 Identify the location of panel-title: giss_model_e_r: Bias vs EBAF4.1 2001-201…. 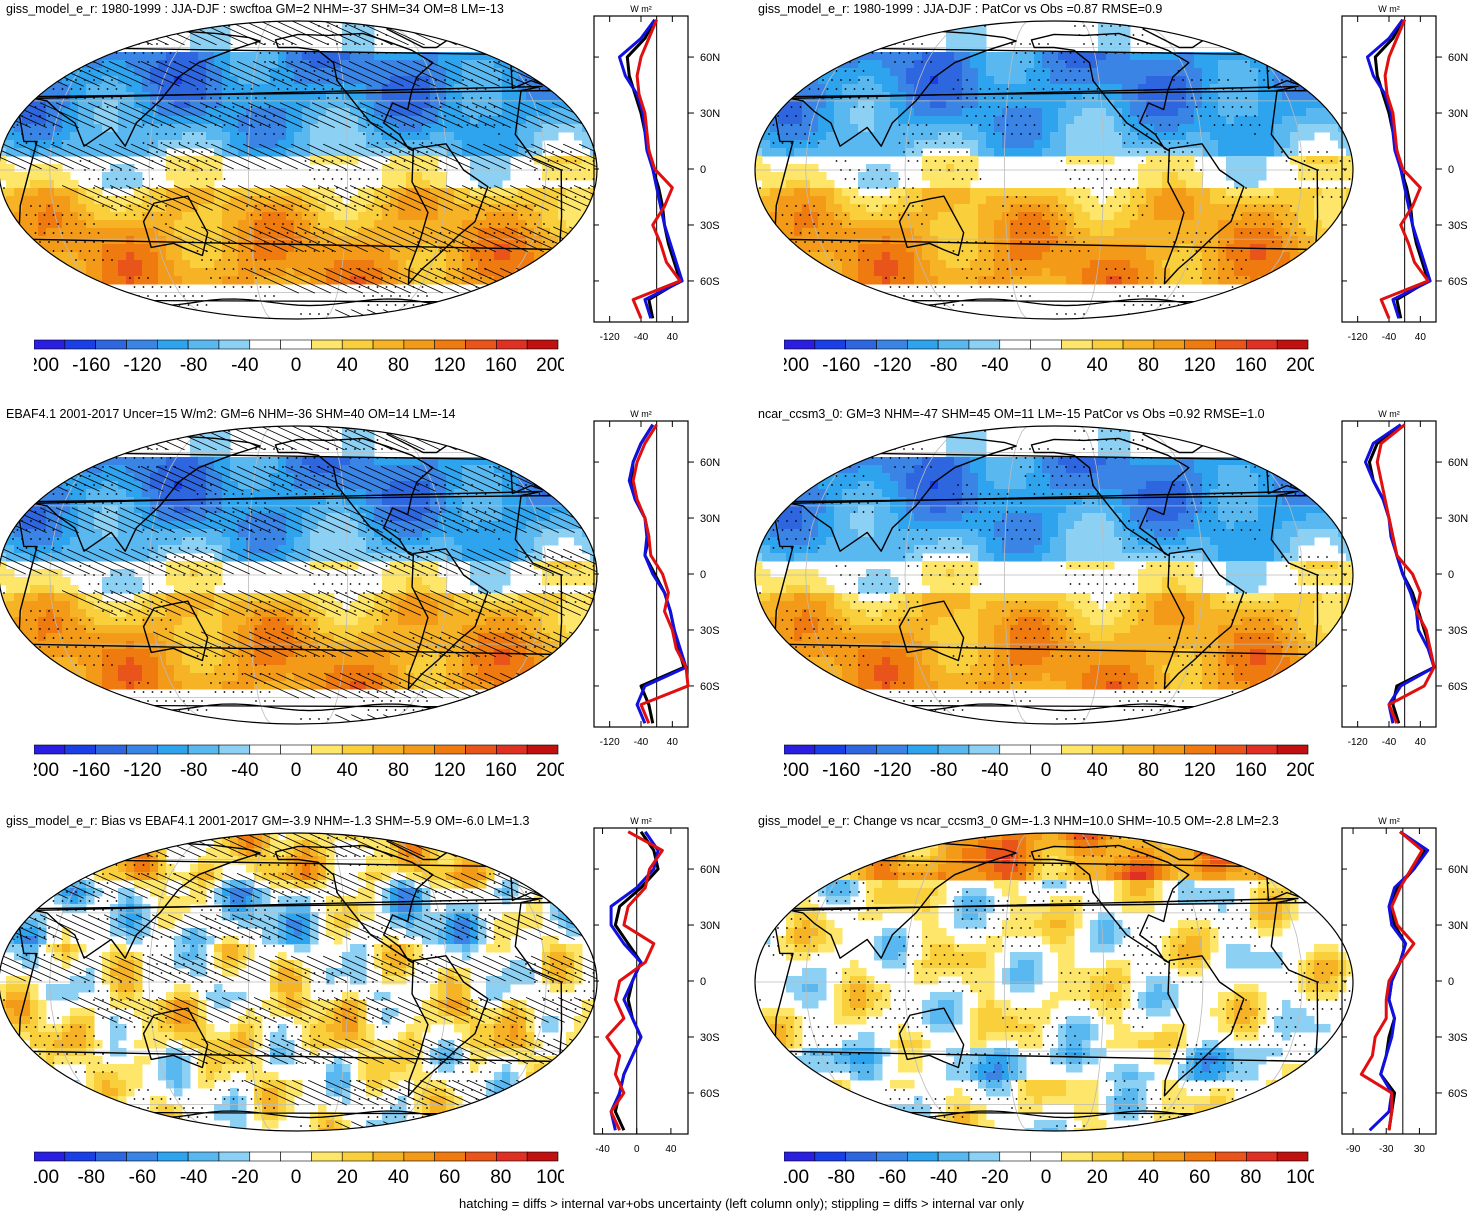
(268, 821).